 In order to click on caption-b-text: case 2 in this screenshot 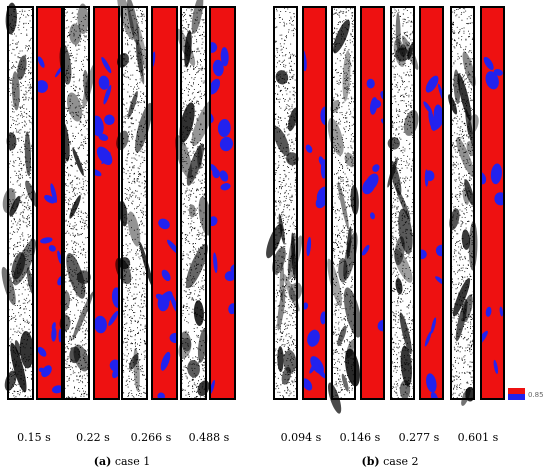, I will do `click(399, 461)`.